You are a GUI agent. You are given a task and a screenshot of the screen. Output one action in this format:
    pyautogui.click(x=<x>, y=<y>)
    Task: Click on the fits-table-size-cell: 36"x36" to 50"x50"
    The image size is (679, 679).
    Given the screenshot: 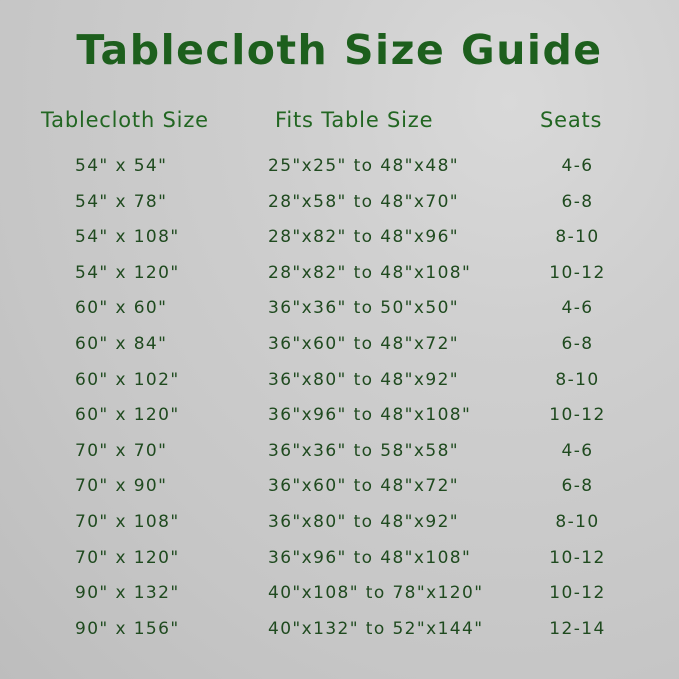 What is the action you would take?
    pyautogui.click(x=363, y=308)
    